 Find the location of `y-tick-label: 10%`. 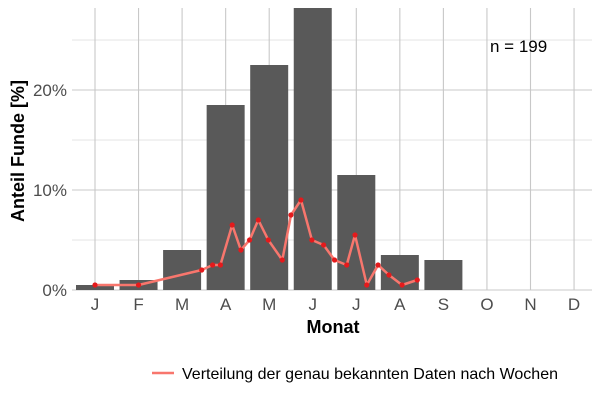

y-tick-label: 10% is located at coordinates (50, 190).